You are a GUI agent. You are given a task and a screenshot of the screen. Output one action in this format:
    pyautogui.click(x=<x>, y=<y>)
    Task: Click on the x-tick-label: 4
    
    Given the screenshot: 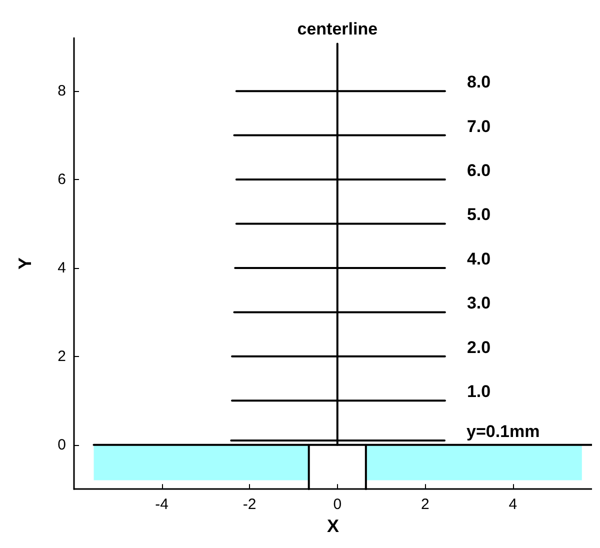 What is the action you would take?
    pyautogui.click(x=513, y=505)
    